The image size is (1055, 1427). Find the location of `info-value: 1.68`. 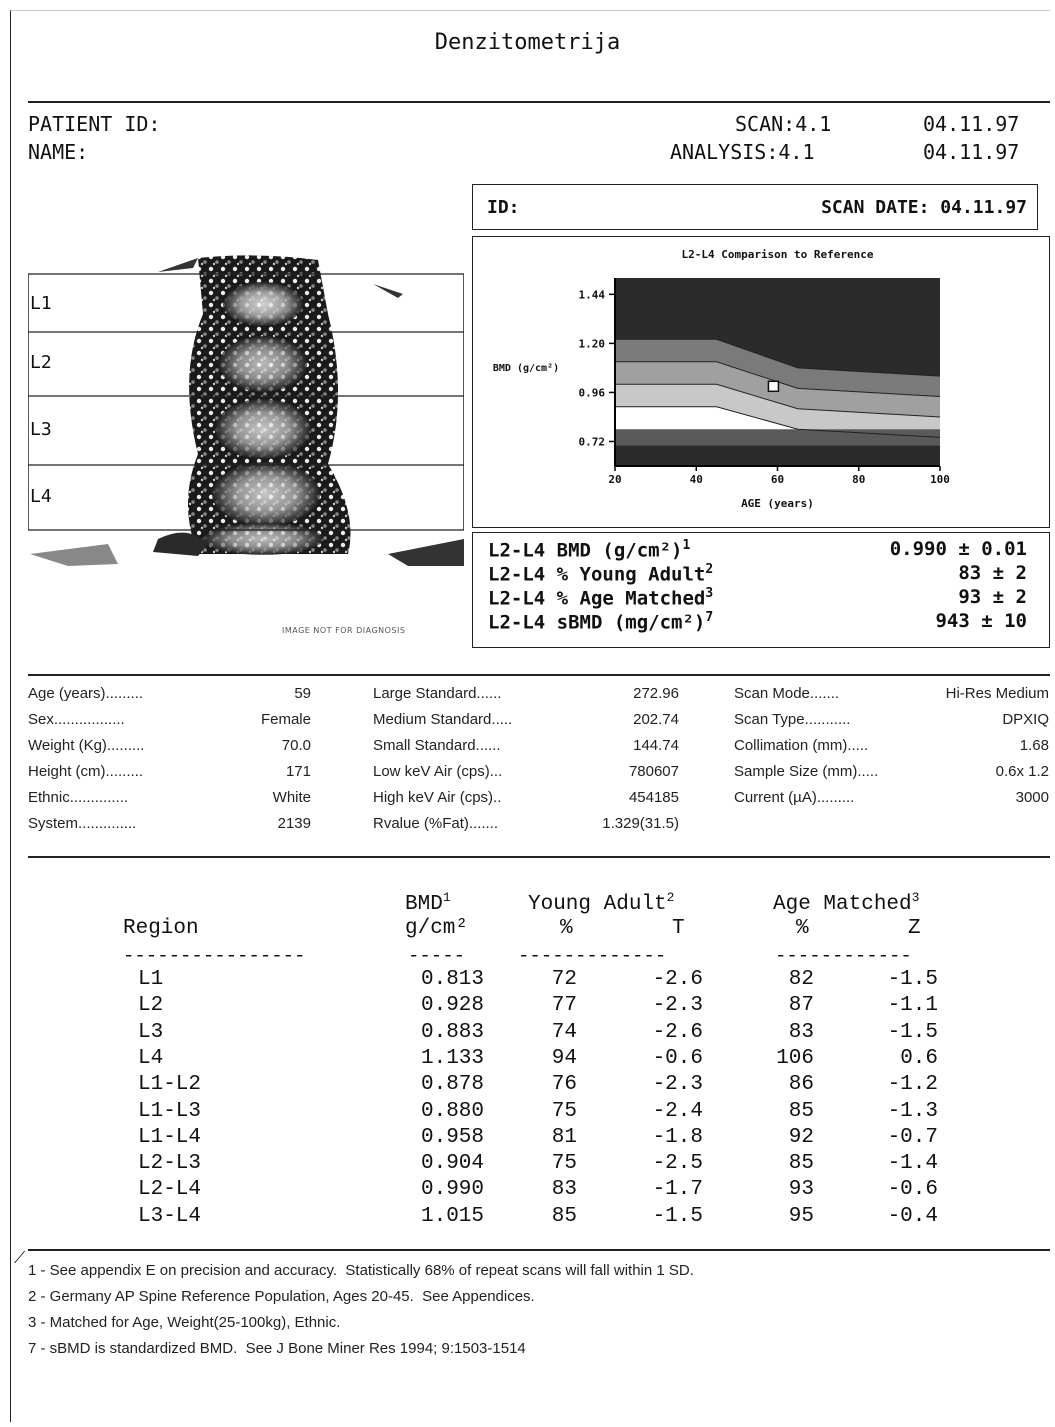

info-value: 1.68 is located at coordinates (1034, 745).